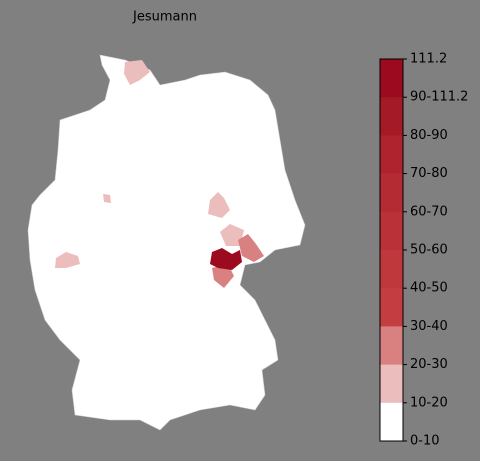  What do you see at coordinates (429, 288) in the screenshot?
I see `colorbar-label: 40-50` at bounding box center [429, 288].